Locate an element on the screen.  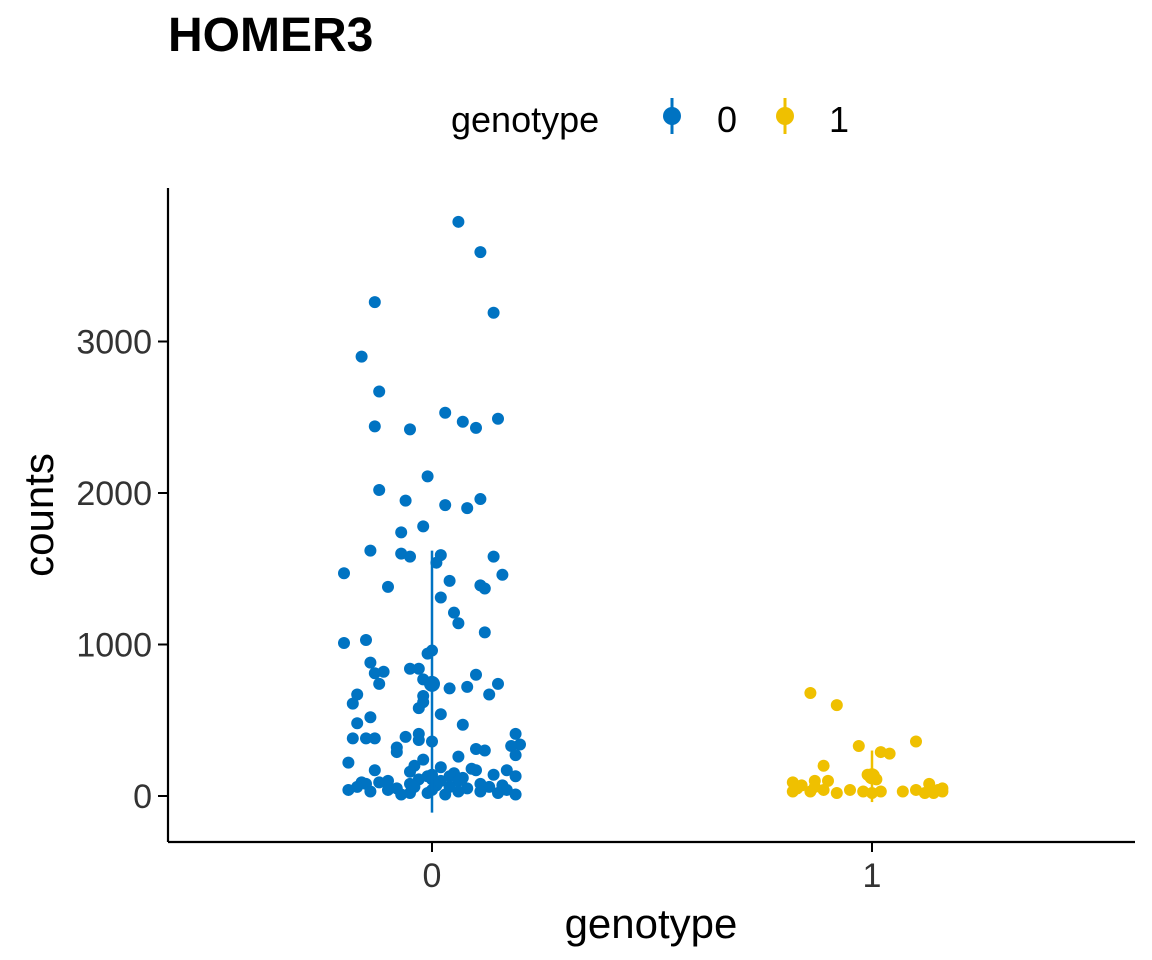
summary-layer is located at coordinates (652, 681).